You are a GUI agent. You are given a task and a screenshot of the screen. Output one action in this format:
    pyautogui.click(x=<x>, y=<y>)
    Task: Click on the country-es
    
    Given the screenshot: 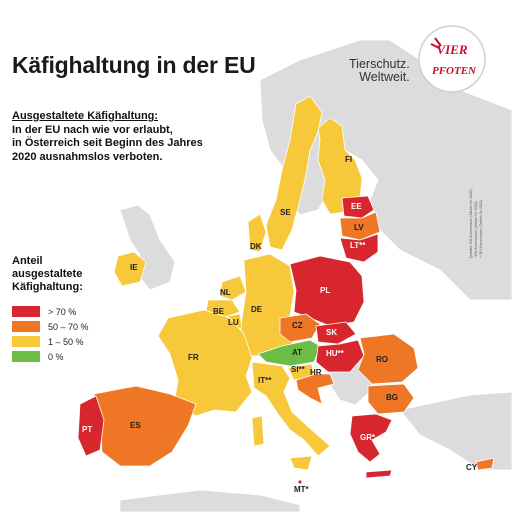 What is the action you would take?
    pyautogui.click(x=145, y=426)
    